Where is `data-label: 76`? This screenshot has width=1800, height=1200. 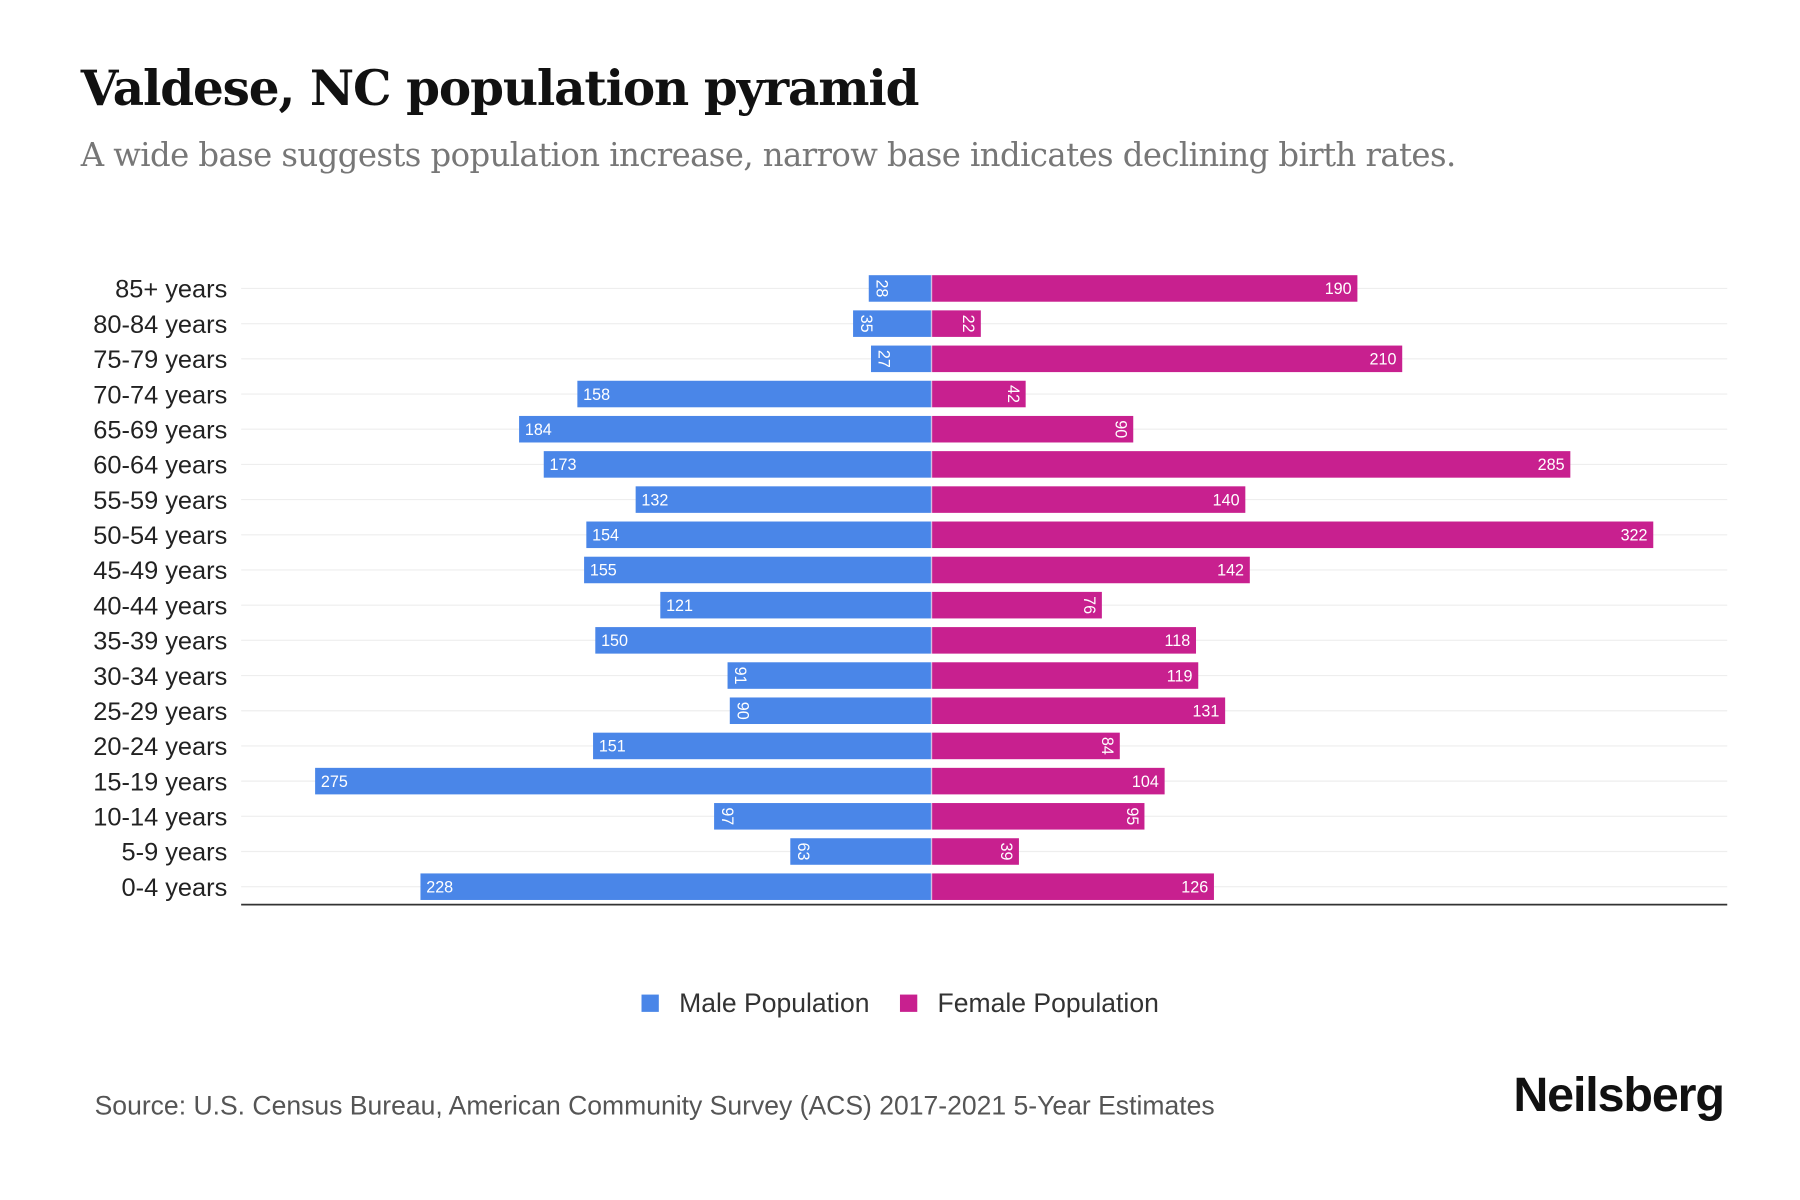 data-label: 76 is located at coordinates (1089, 605).